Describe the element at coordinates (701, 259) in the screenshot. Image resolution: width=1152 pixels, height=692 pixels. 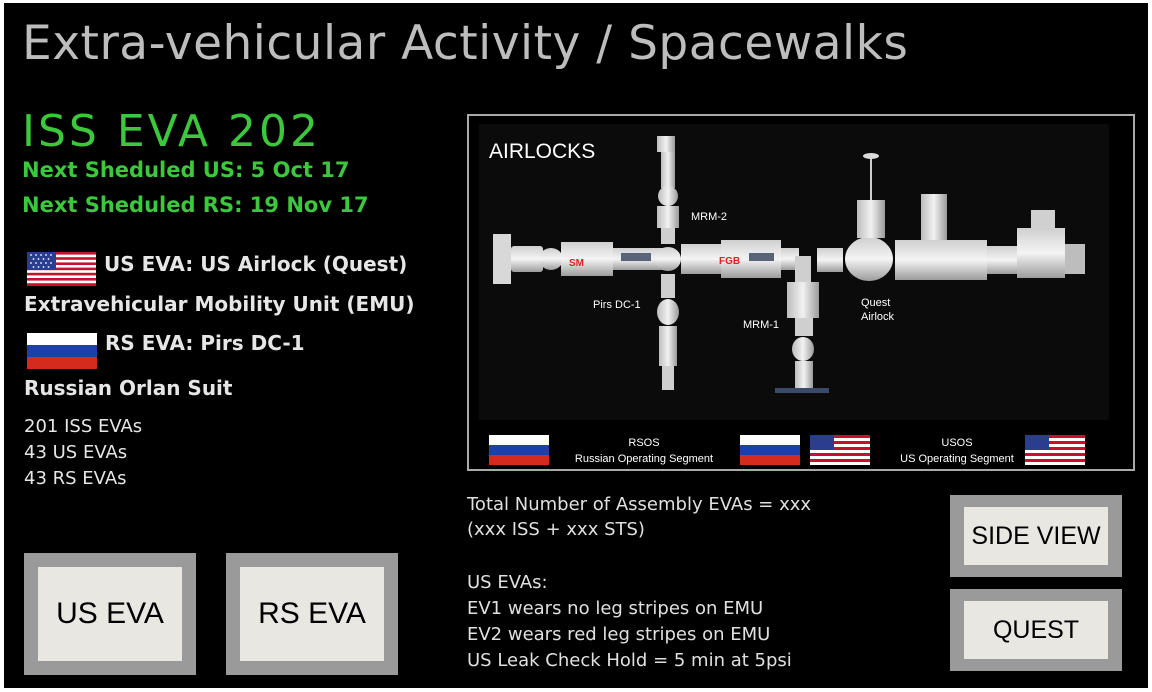
I see `fgb-front` at that location.